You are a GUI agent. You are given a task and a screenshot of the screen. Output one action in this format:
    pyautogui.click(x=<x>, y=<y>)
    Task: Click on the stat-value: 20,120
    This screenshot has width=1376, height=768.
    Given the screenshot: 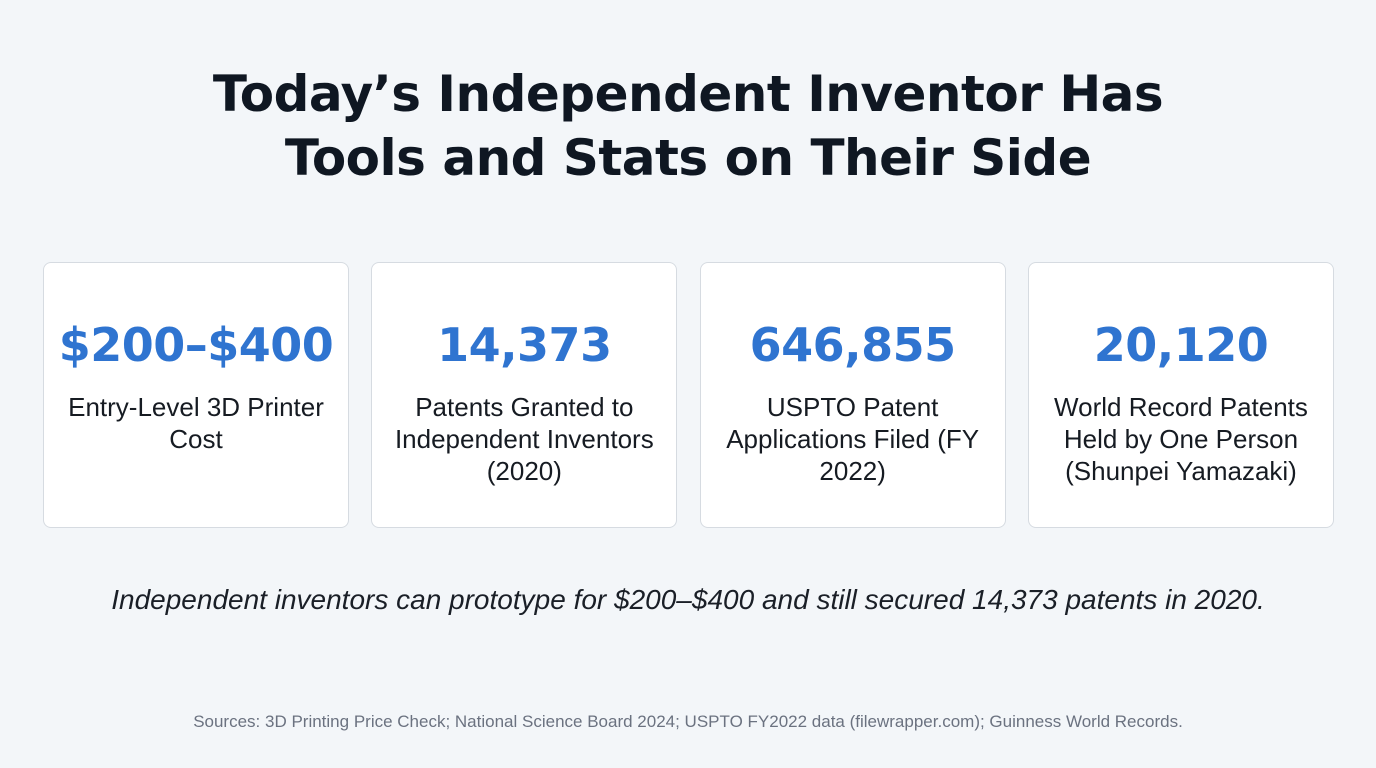 What is the action you would take?
    pyautogui.click(x=1181, y=345)
    